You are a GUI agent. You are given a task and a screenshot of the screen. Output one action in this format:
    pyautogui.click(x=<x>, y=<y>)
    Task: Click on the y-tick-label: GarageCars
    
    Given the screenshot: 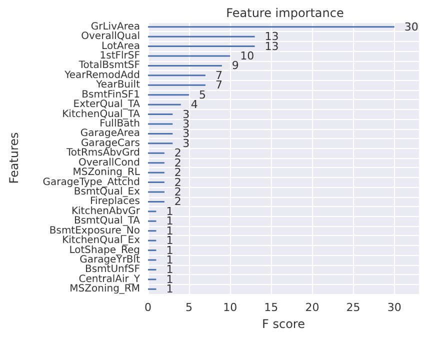 What is the action you would take?
    pyautogui.click(x=110, y=143)
    